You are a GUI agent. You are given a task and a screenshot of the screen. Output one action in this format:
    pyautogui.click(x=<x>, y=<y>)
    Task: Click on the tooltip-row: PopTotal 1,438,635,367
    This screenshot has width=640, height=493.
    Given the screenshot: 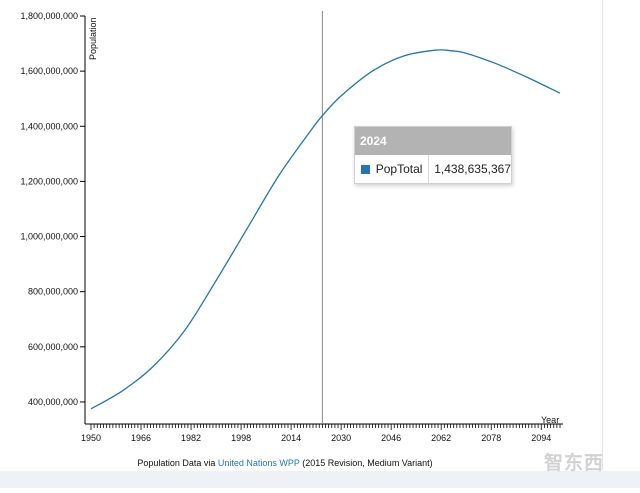 What is the action you would take?
    pyautogui.click(x=433, y=169)
    